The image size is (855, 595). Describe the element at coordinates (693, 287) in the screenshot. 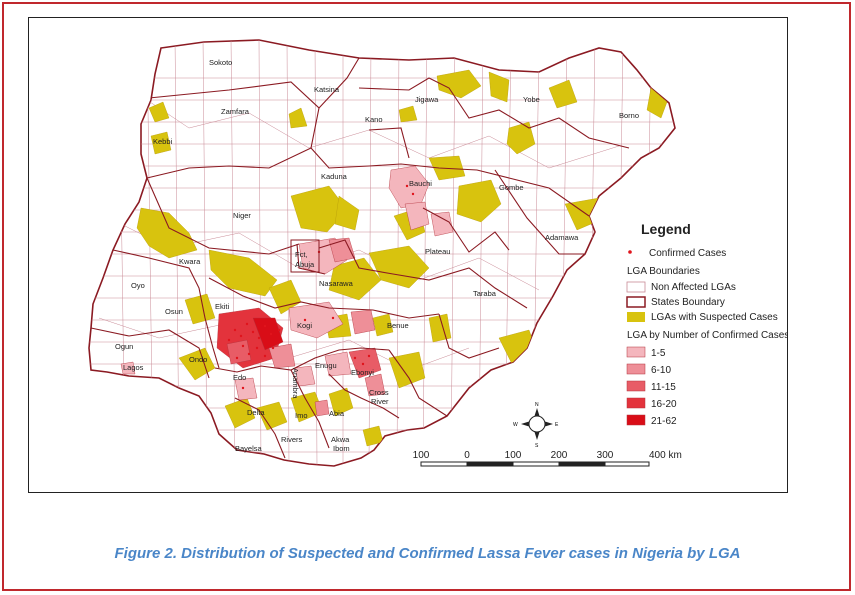

I see `legend-non-affected-label: Non Affected LGAs` at that location.